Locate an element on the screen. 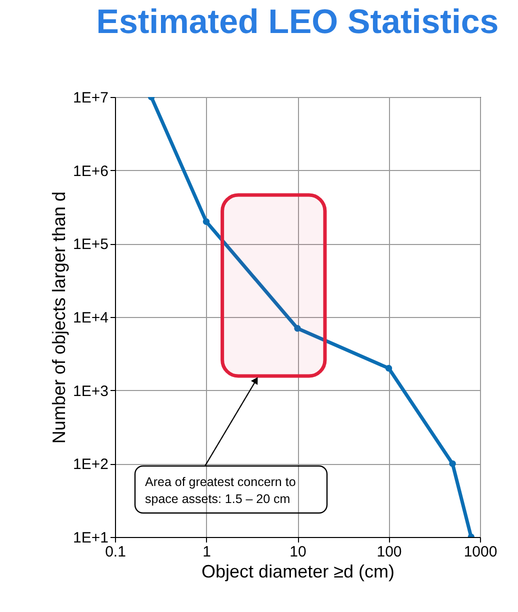  y-tick-label: 1E+2 is located at coordinates (90, 465).